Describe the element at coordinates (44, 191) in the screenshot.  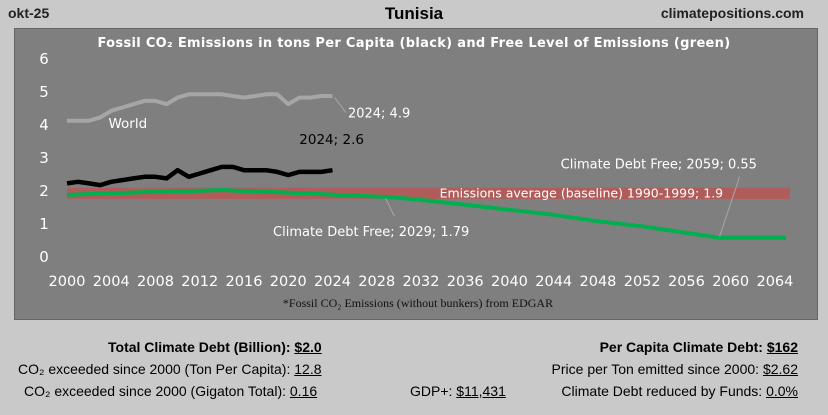
I see `y-tick-label: 2` at that location.